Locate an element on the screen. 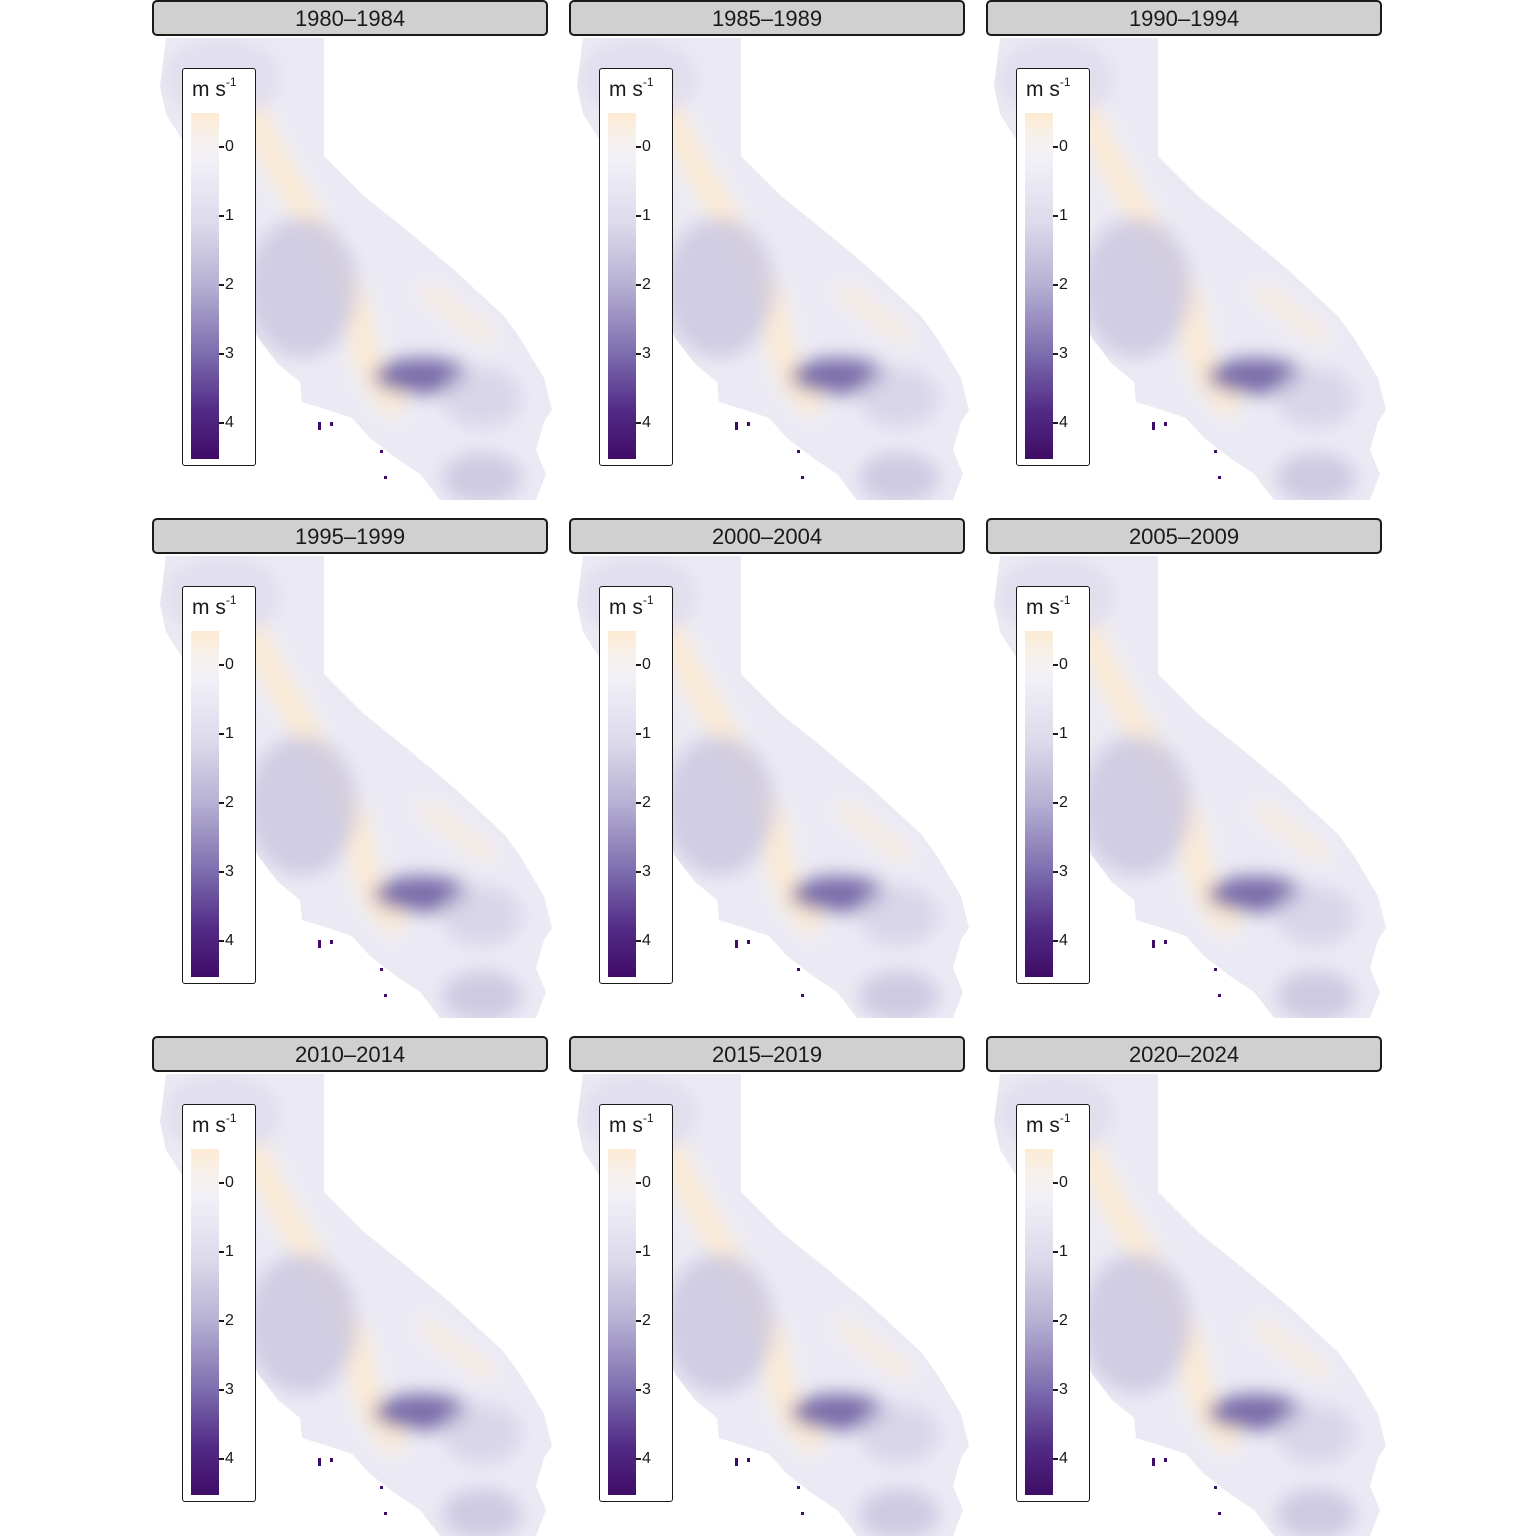  facet-panel: 2005–2009 m s-1 0 1 2 3 4 is located at coordinates (1186, 768).